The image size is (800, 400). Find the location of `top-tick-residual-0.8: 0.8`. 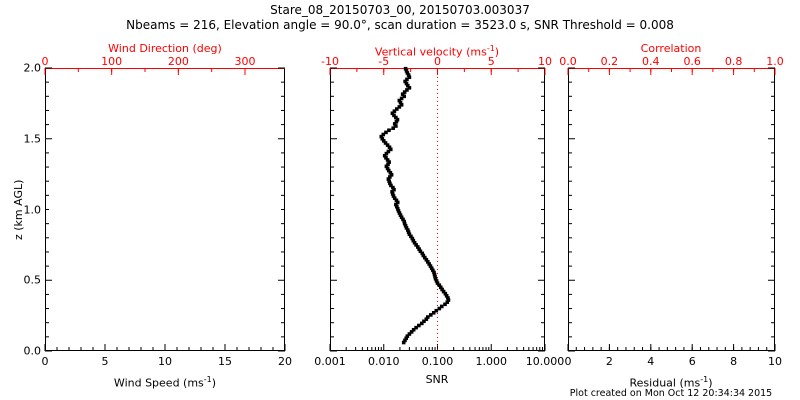

top-tick-residual-0.8: 0.8 is located at coordinates (733, 61).